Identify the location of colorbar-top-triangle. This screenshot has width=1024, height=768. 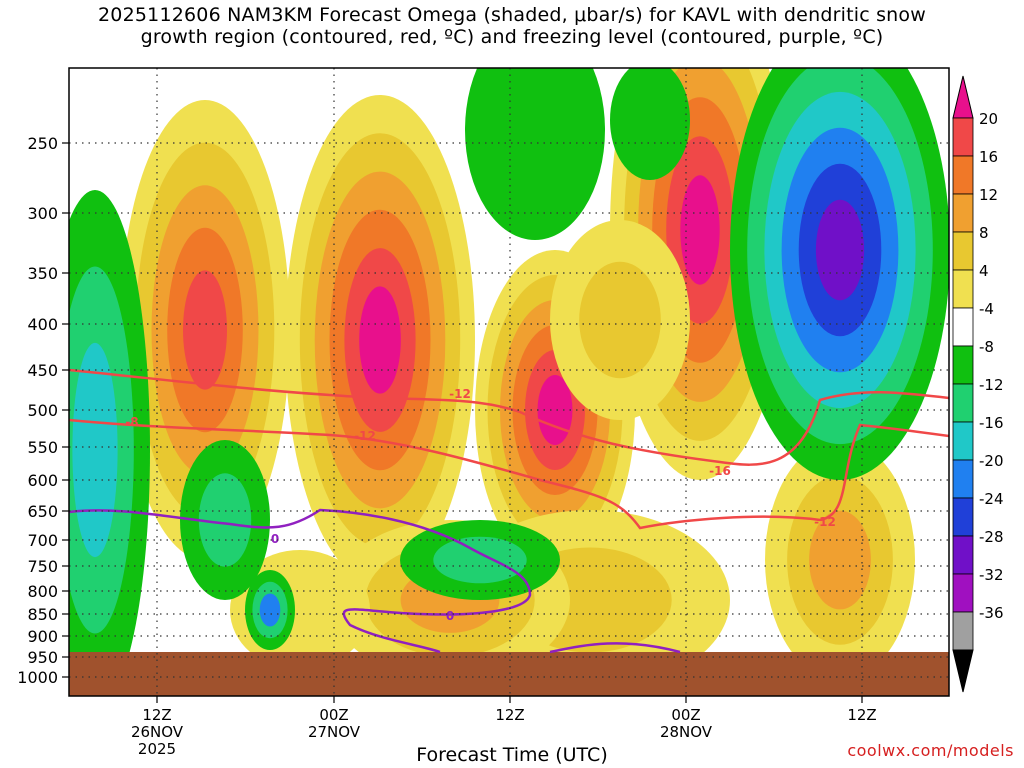
(963, 97).